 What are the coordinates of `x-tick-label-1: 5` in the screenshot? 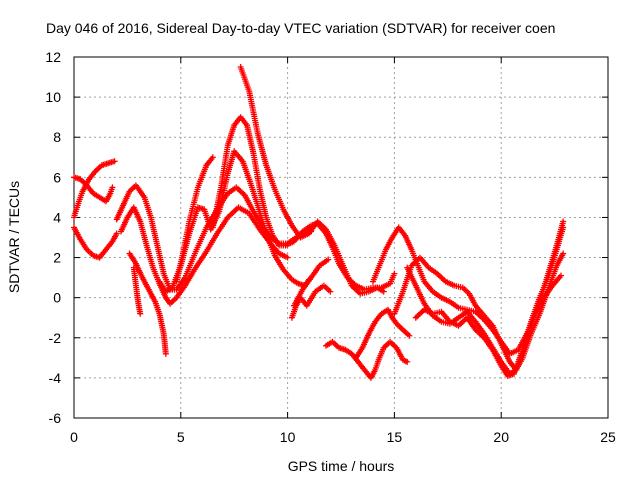 It's located at (181, 437).